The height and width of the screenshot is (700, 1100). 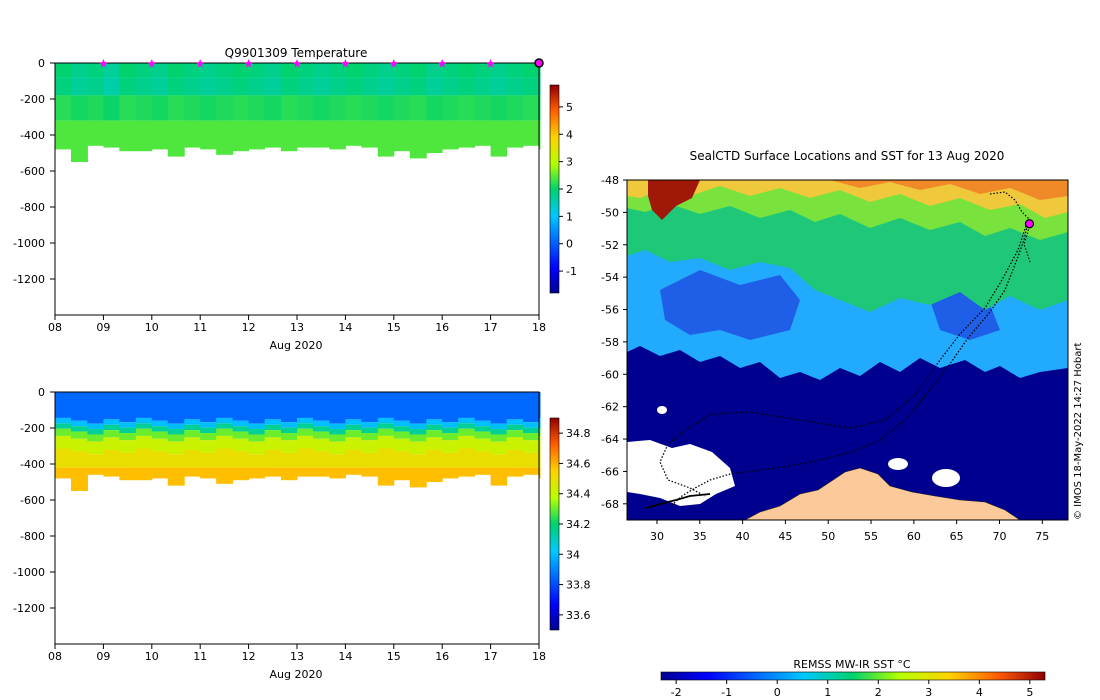 I want to click on temperature-colorbar, so click(x=554, y=189).